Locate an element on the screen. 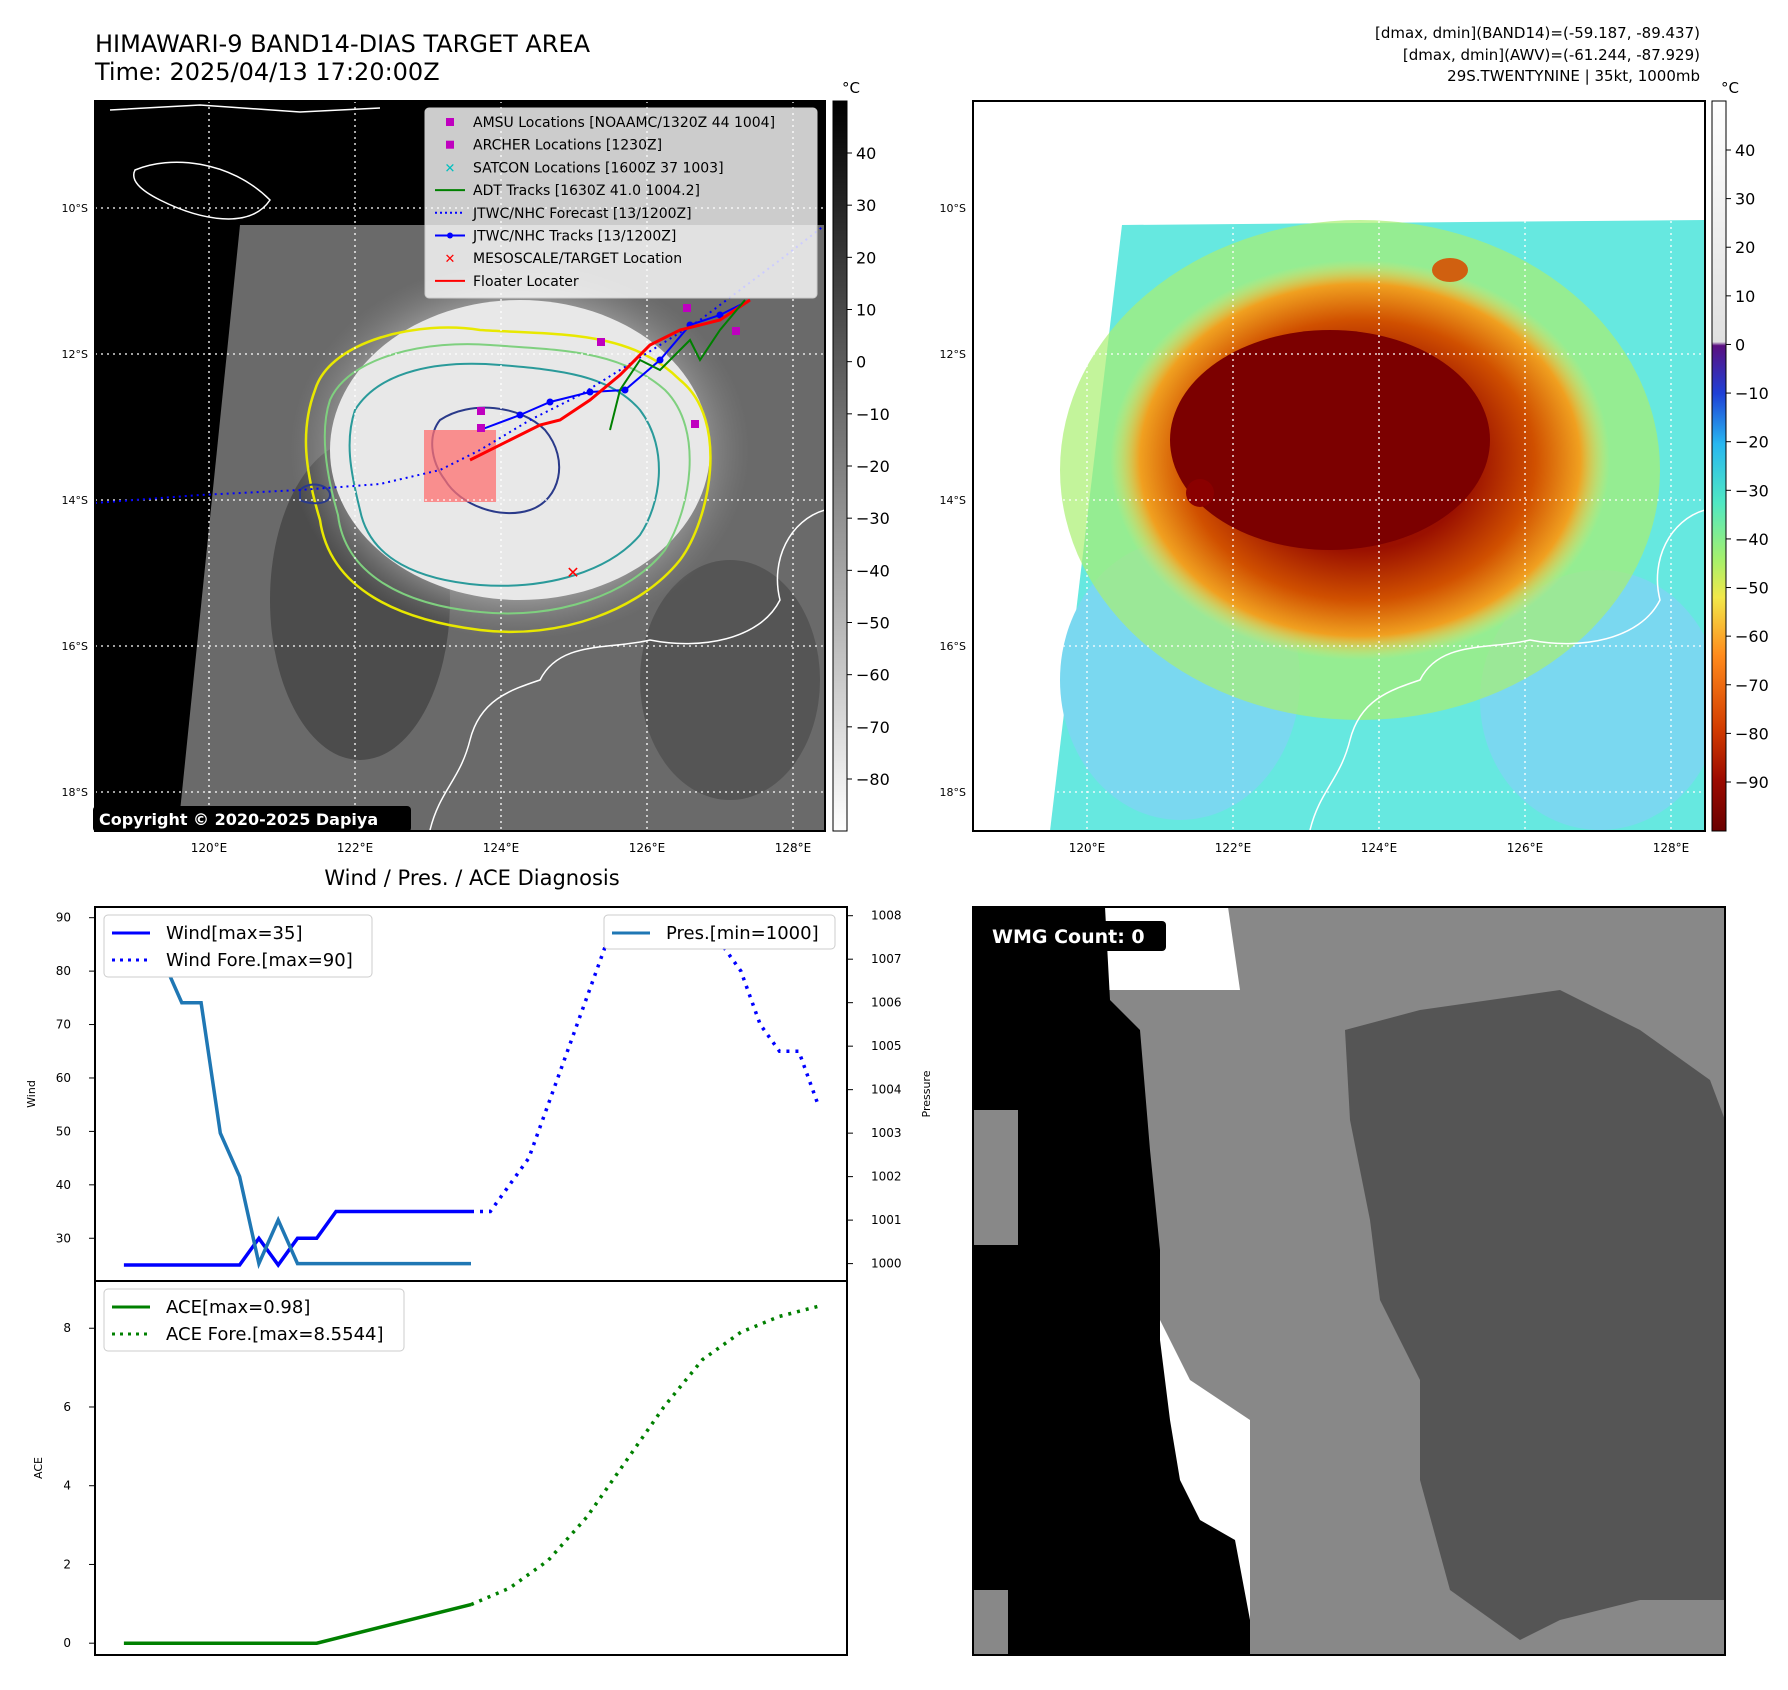 The image size is (1788, 1690). wmg-region-black is located at coordinates (1111, 1281).